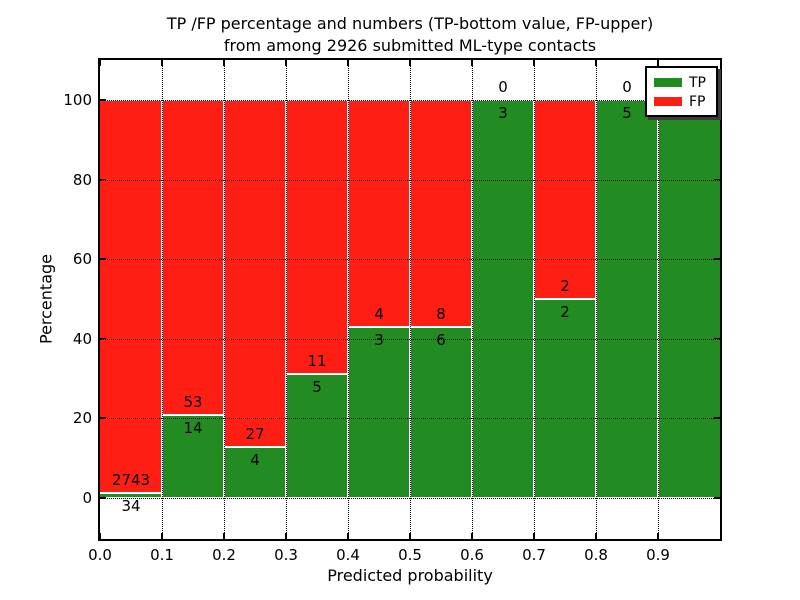 The width and height of the screenshot is (800, 600). I want to click on x-axis-label: Predicted probability, so click(410, 575).